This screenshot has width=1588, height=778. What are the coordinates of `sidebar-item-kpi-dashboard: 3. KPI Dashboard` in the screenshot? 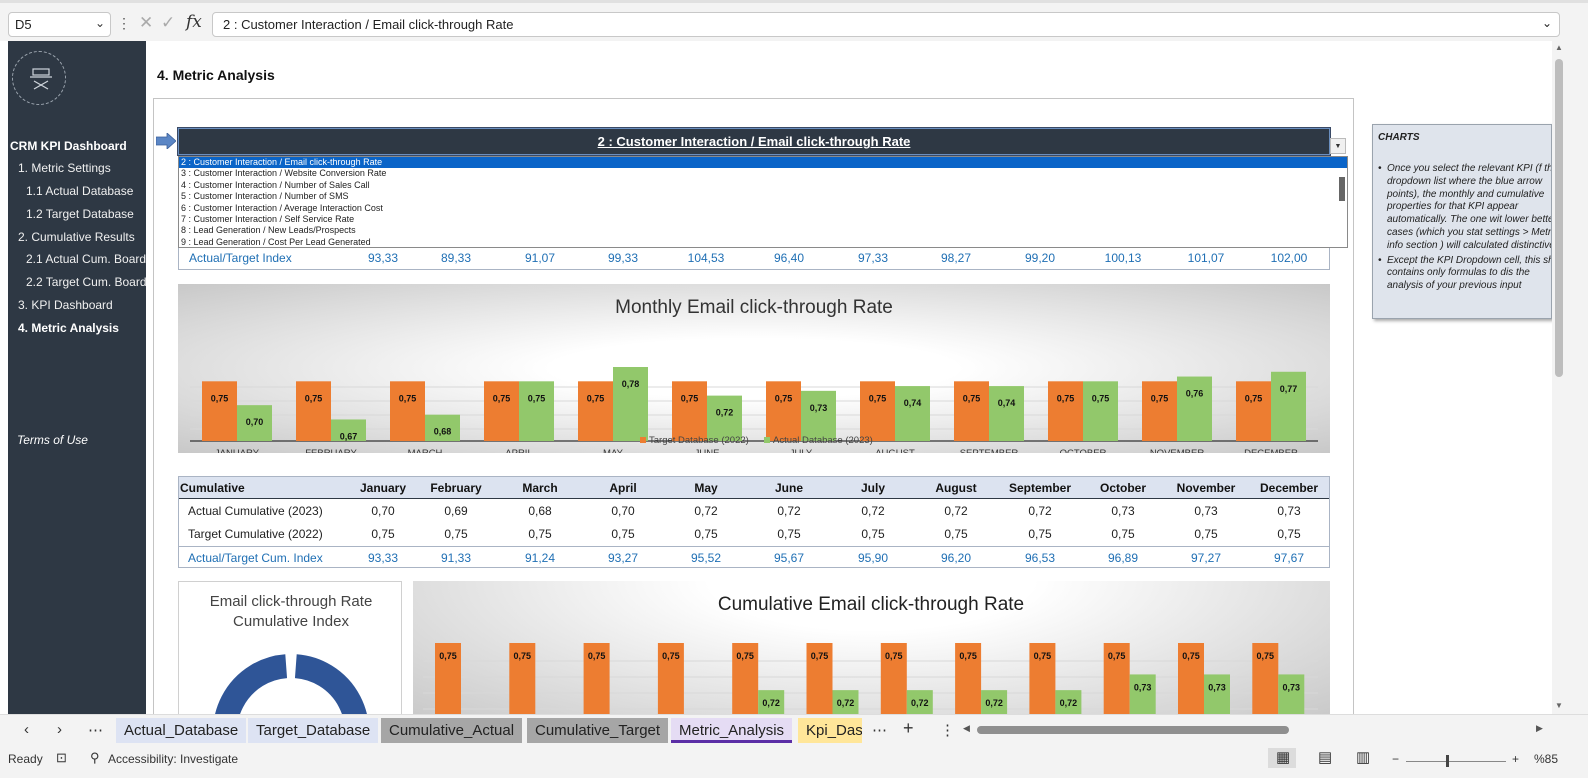 It's located at (65, 305).